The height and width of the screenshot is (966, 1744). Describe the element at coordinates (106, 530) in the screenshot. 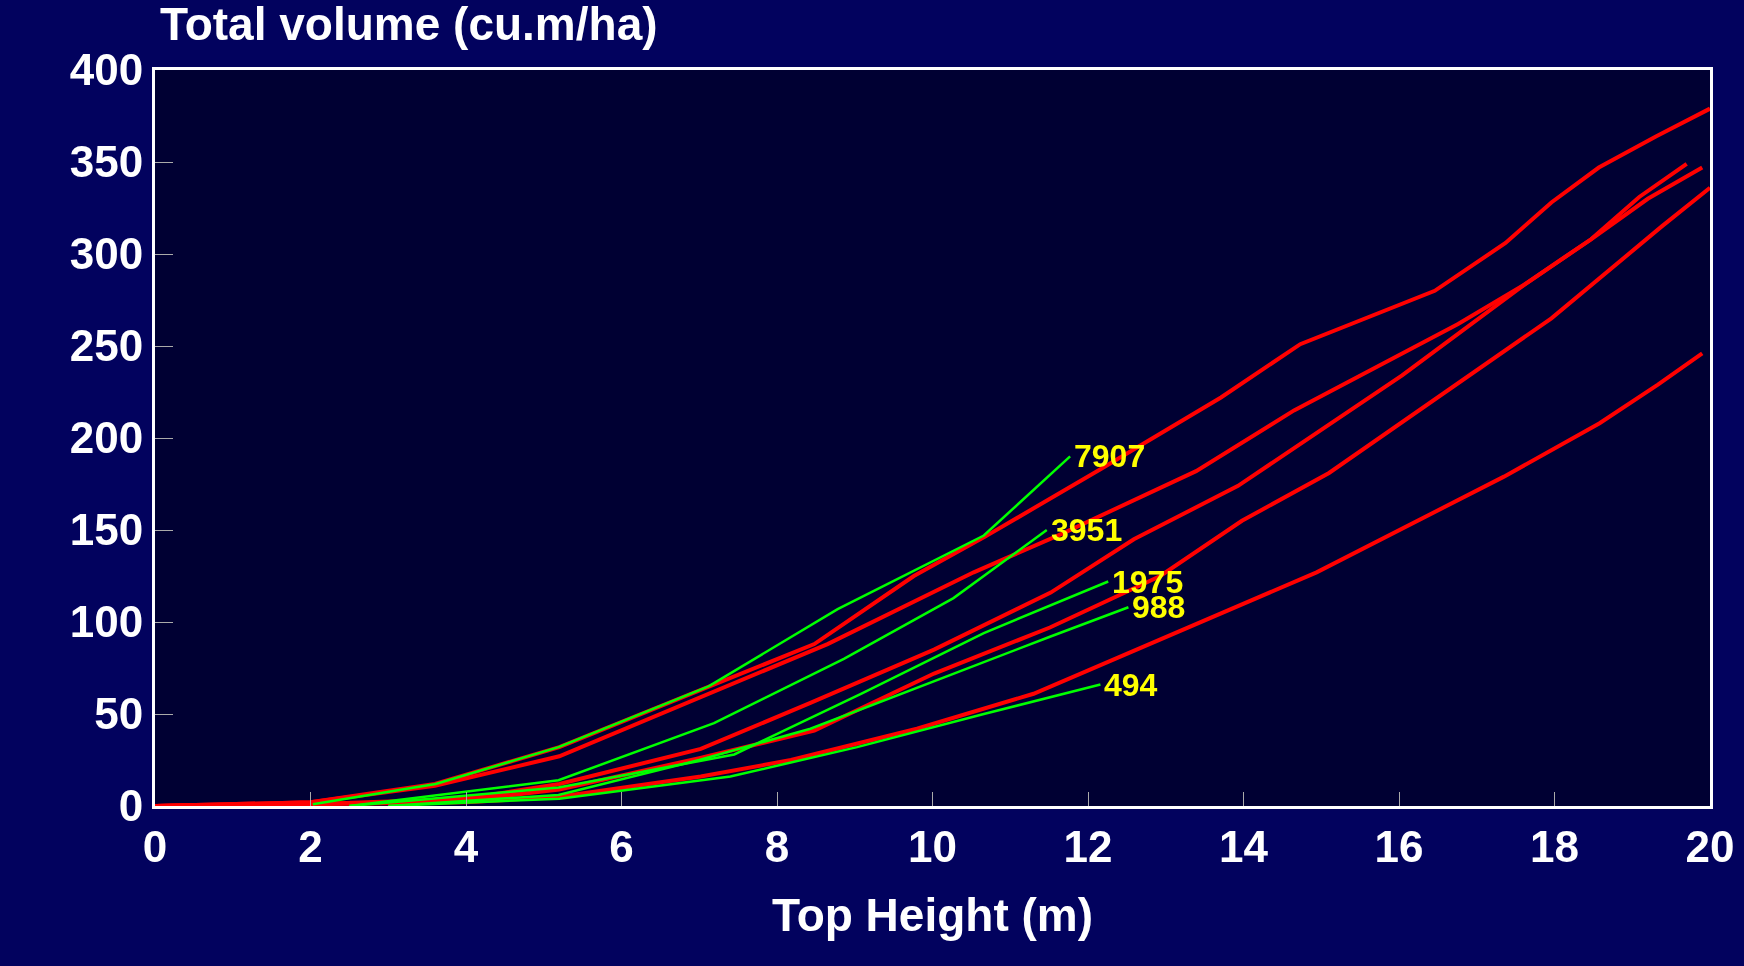

I see `y-tick-label: 150` at that location.